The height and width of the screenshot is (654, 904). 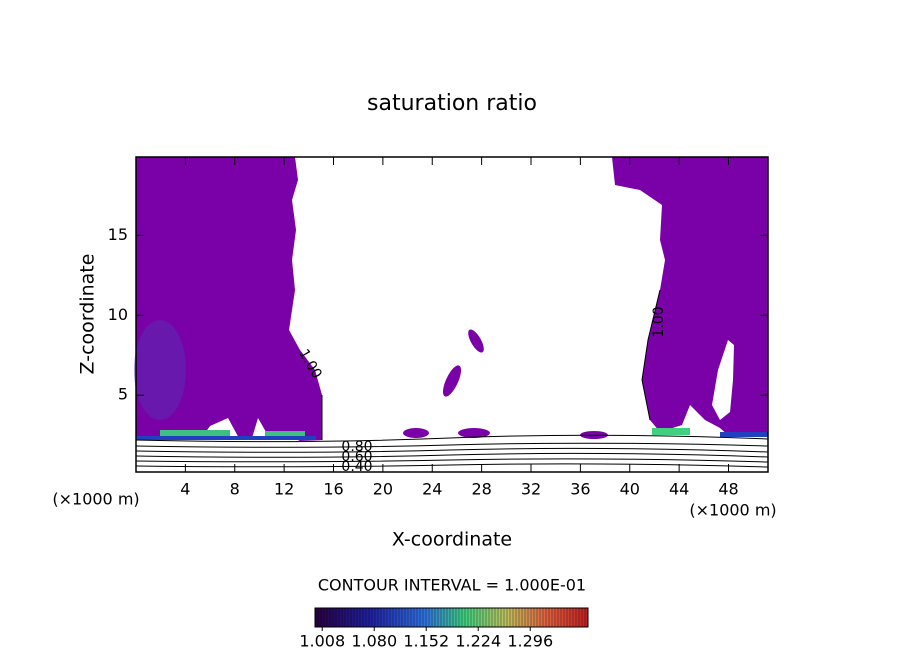 I want to click on colorbar-tick-label: 1.224, so click(x=478, y=641).